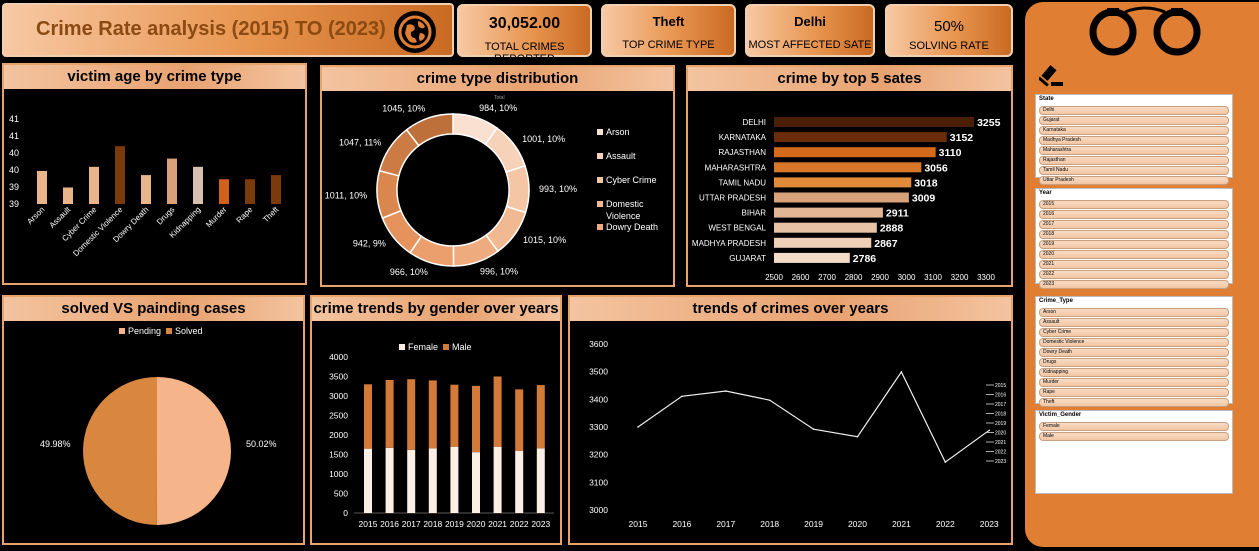 This screenshot has height=551, width=1259. What do you see at coordinates (1000, 405) in the screenshot?
I see `legend-label: 2017` at bounding box center [1000, 405].